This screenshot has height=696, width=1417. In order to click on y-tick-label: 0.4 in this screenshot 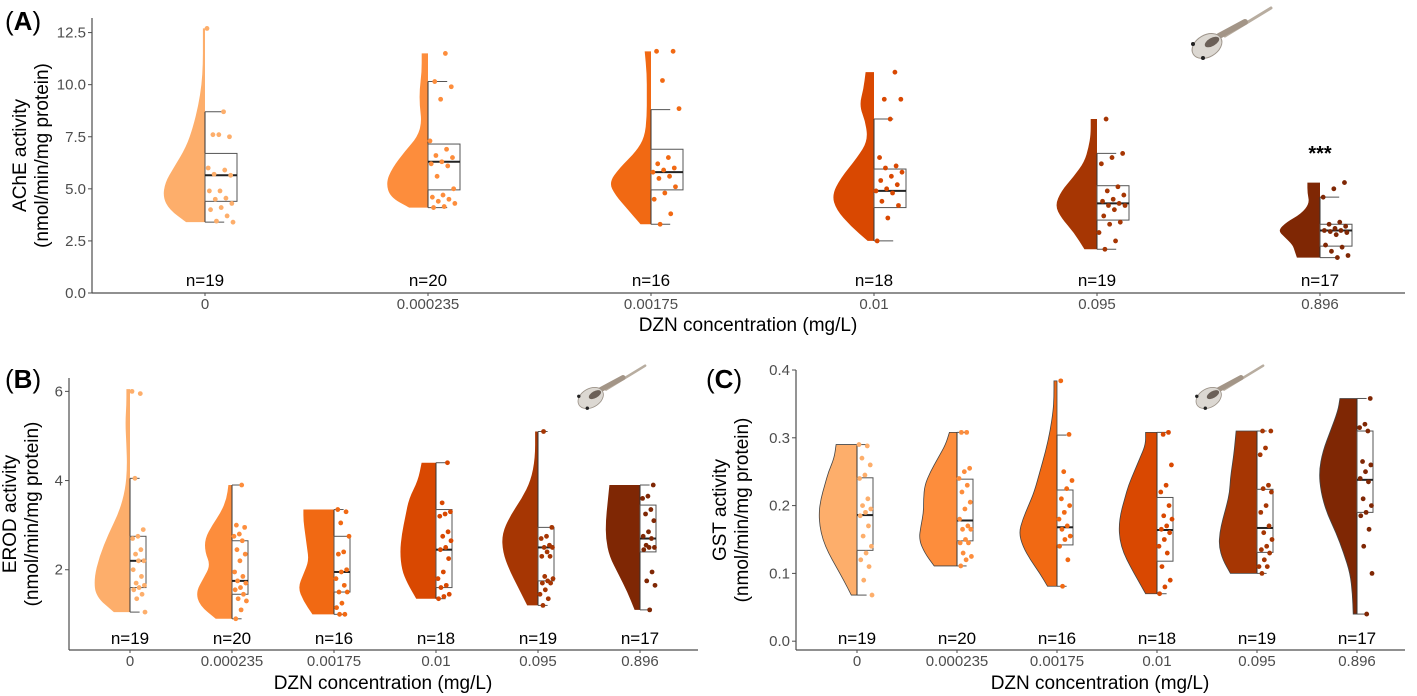, I will do `click(779, 370)`.